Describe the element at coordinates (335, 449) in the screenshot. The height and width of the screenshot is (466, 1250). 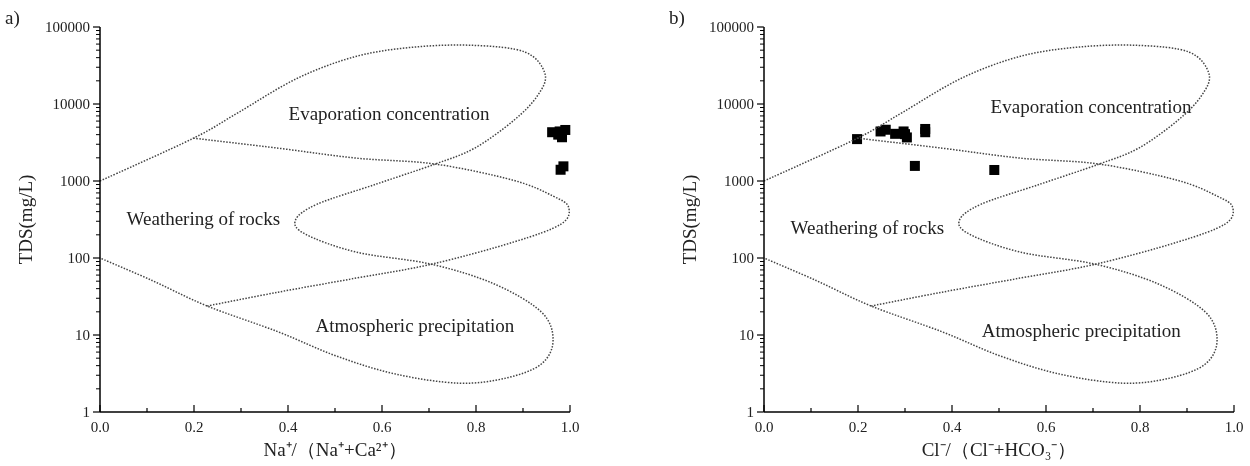
I see `x-axis-title: Na⁺/（Na⁺+Ca²⁺）` at that location.